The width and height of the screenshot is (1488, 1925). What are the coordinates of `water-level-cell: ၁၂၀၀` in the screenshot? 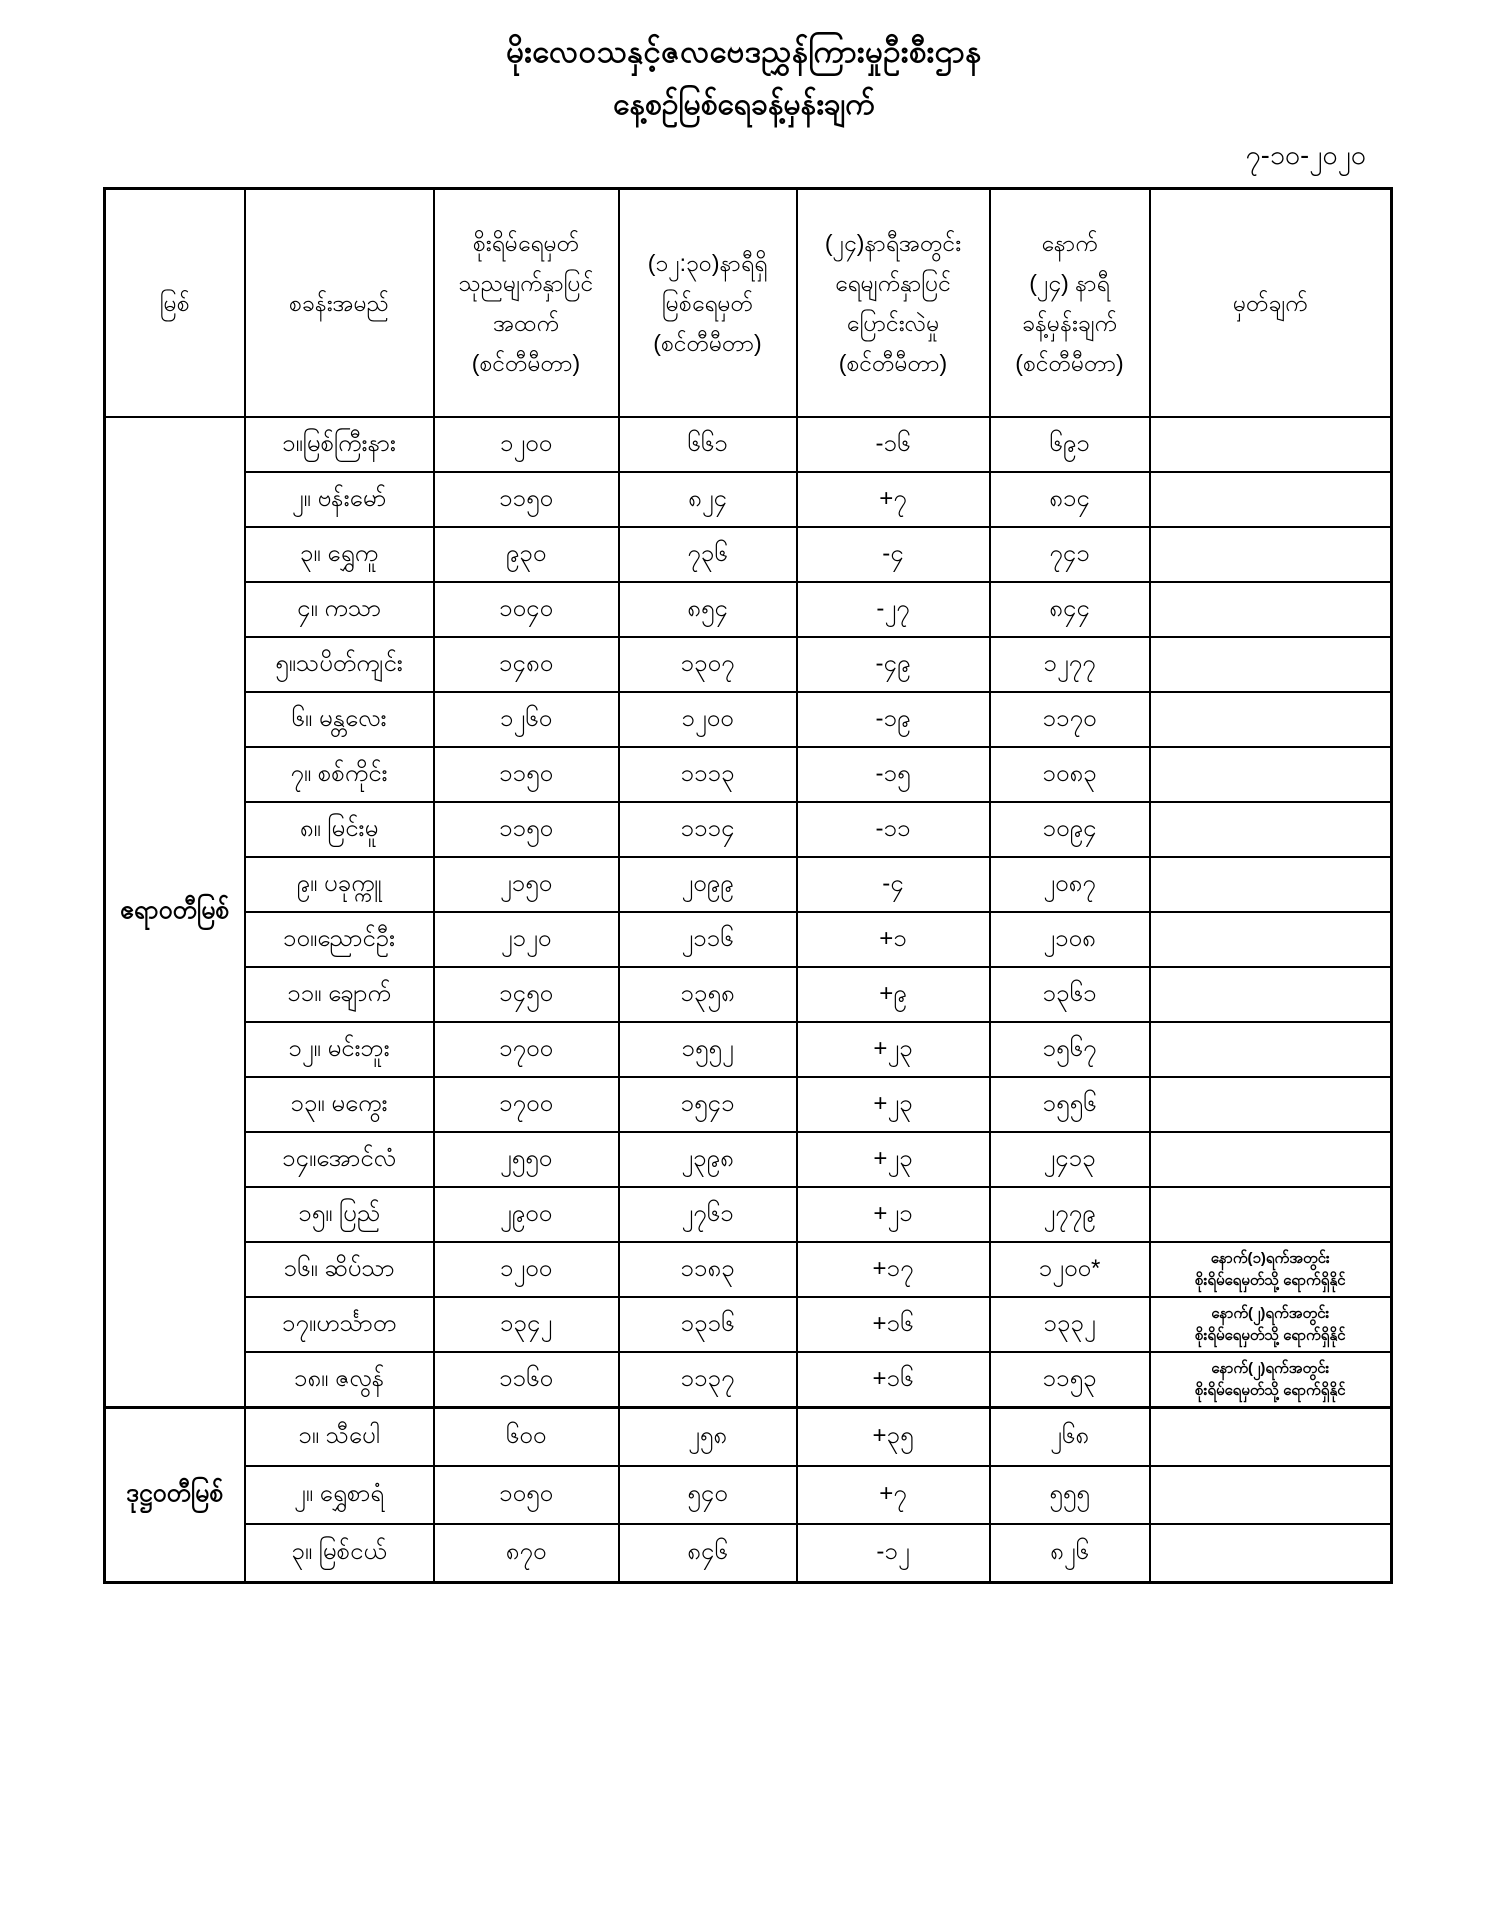 It's located at (707, 719).